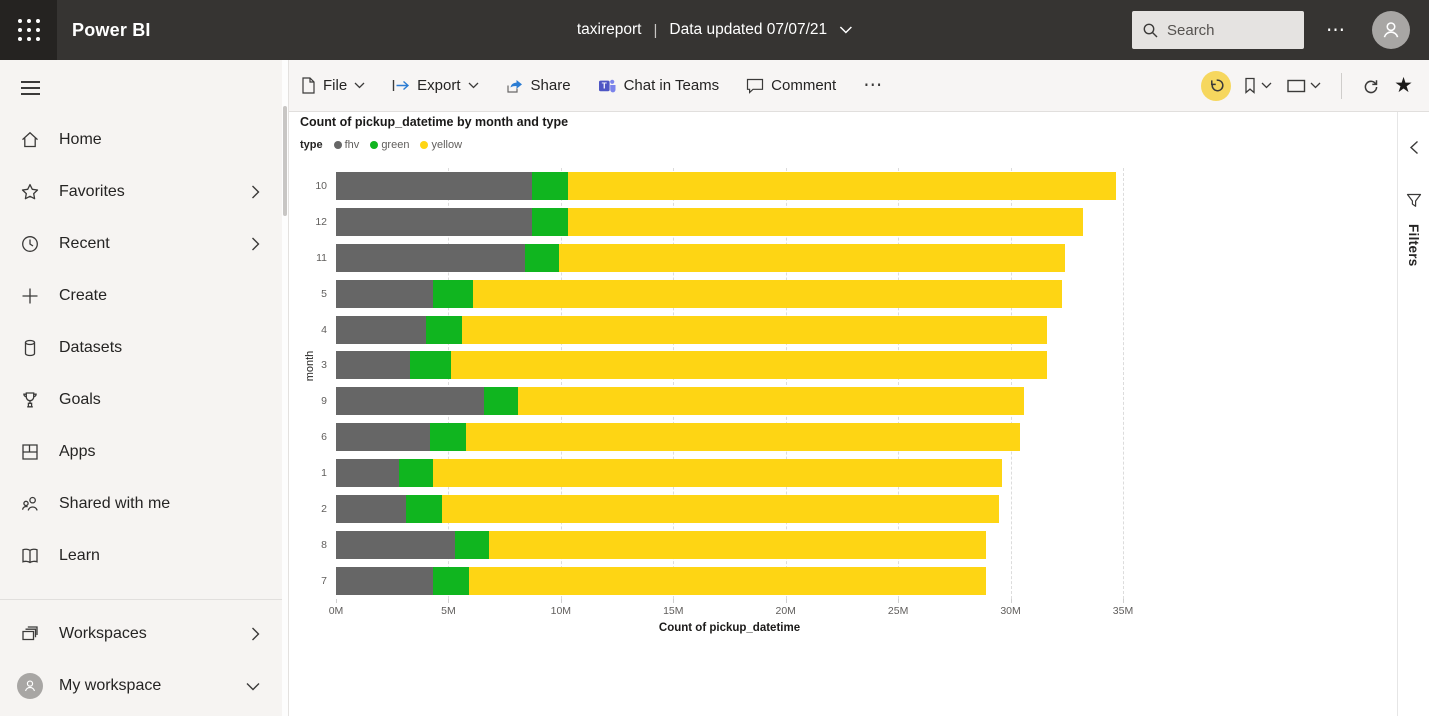 This screenshot has height=716, width=1429. What do you see at coordinates (538, 85) in the screenshot?
I see `share-button: Share` at bounding box center [538, 85].